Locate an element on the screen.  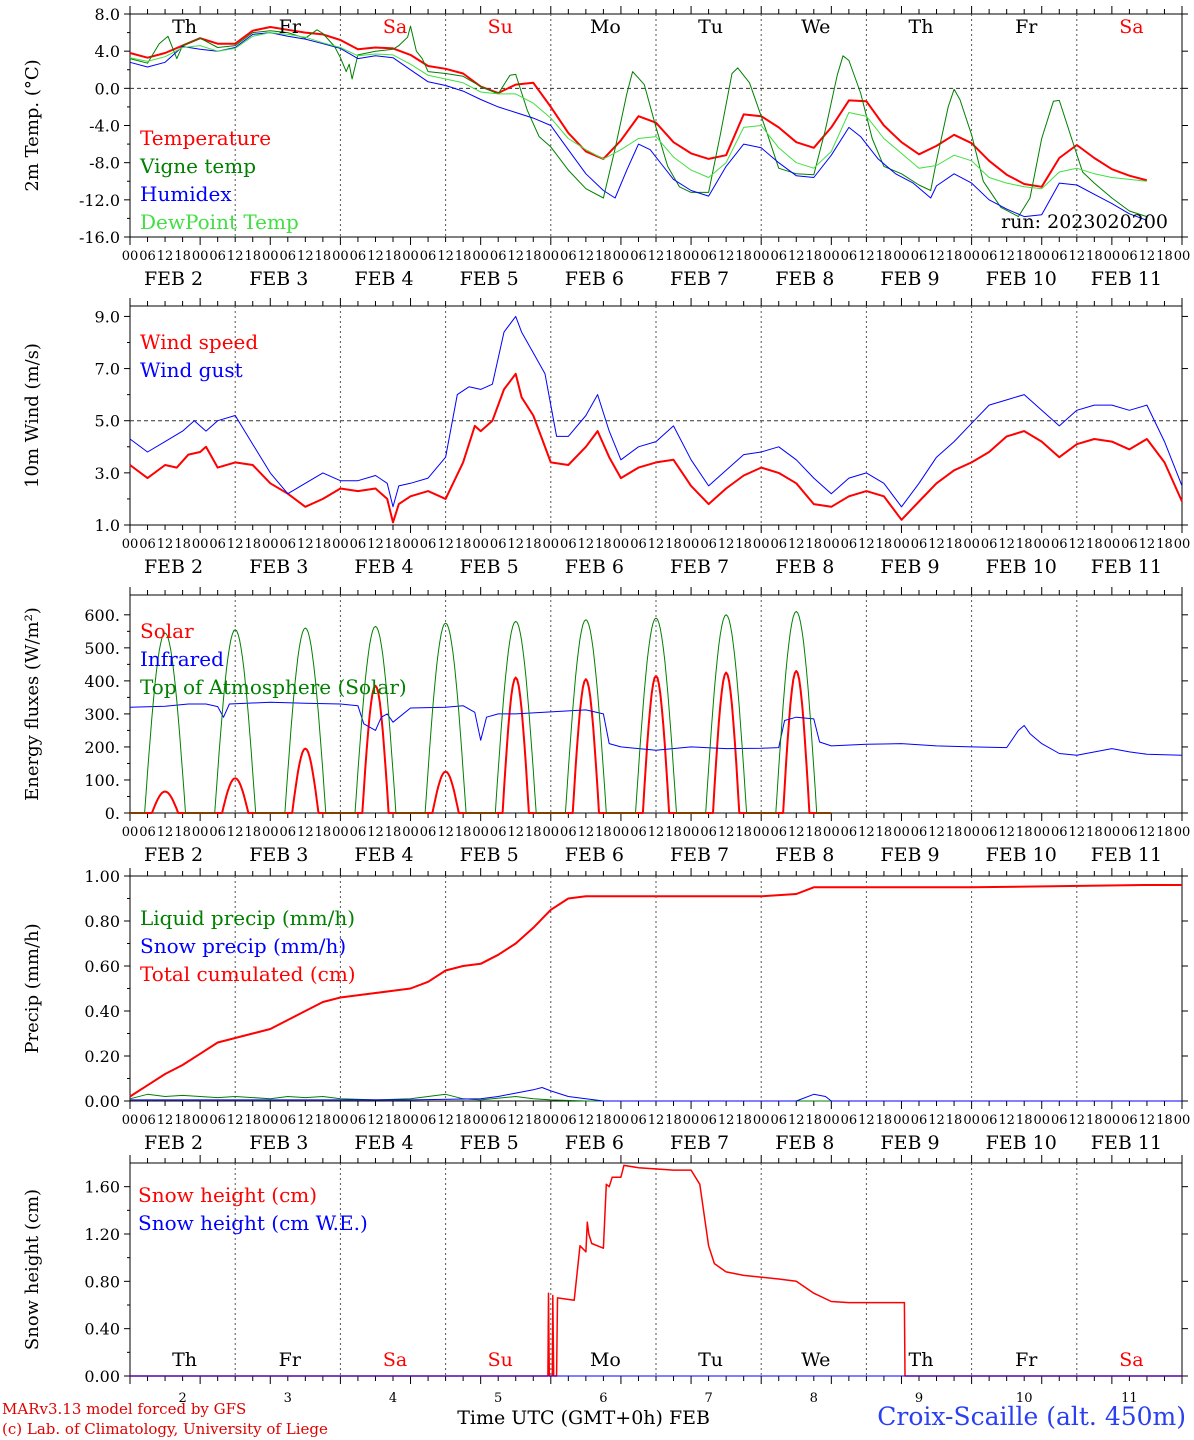
temp-y-tick-label: 8.0 is located at coordinates (107, 14).